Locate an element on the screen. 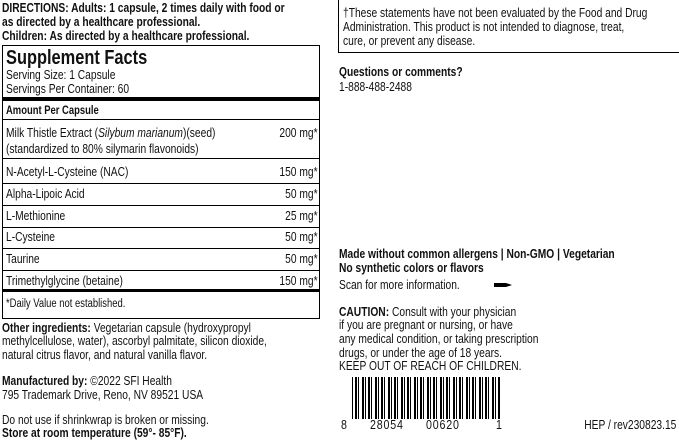  label: Manufactured by: is located at coordinates (45, 381).